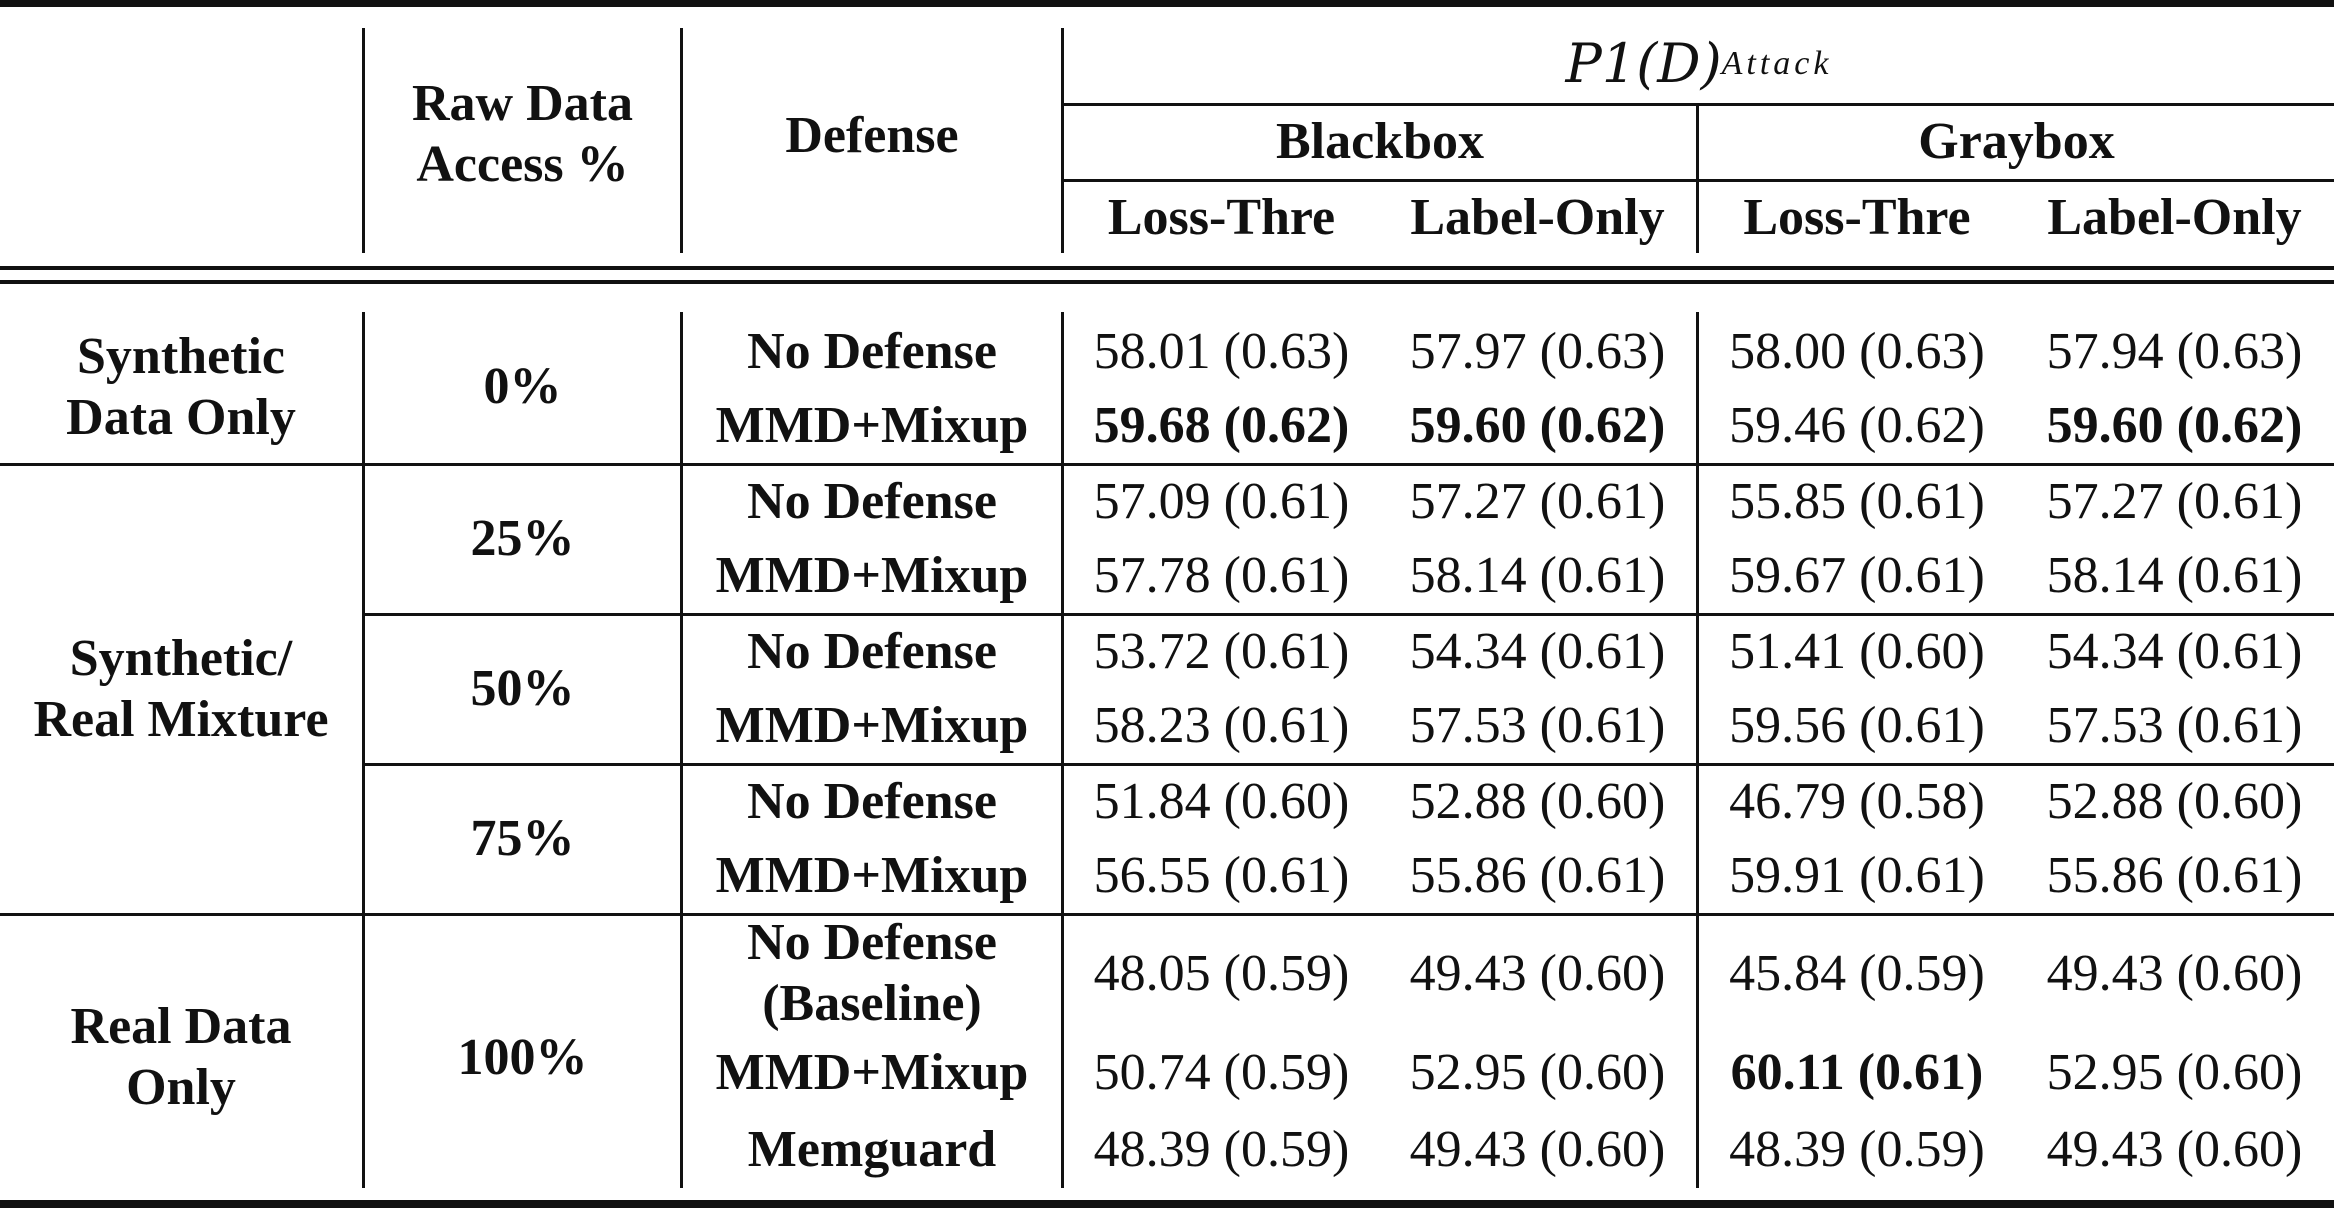  Describe the element at coordinates (1221, 1072) in the screenshot. I see `value-cell: 50.74 (0.59)` at that location.